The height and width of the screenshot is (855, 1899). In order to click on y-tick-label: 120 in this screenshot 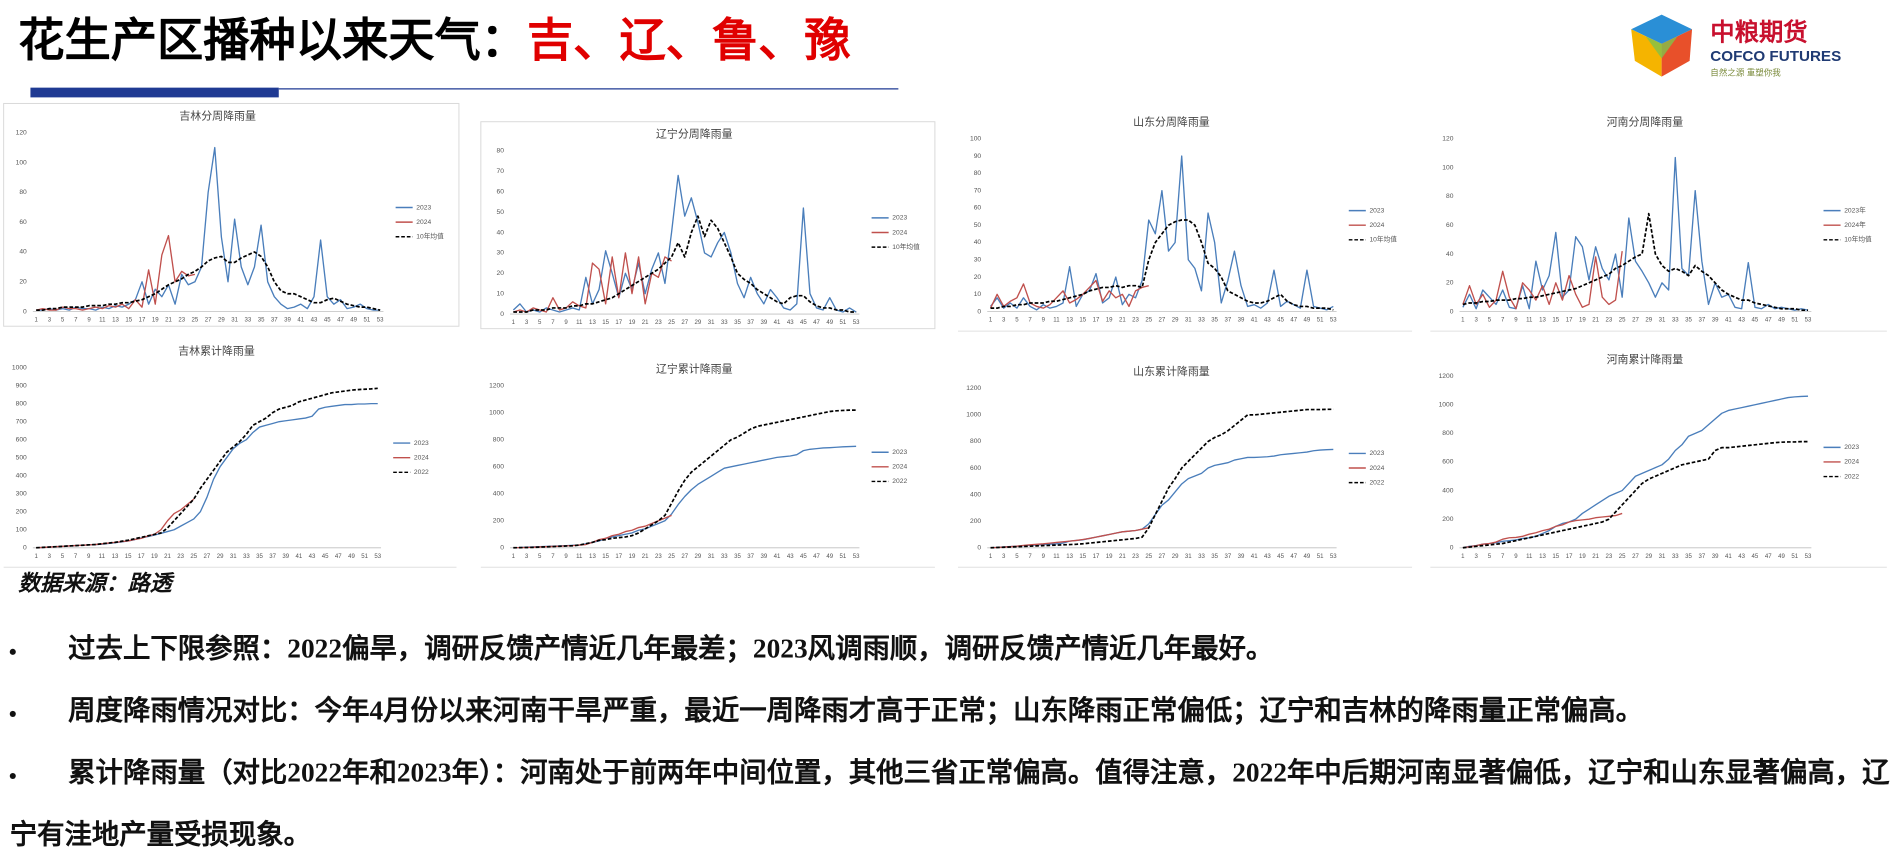, I will do `click(1447, 139)`.